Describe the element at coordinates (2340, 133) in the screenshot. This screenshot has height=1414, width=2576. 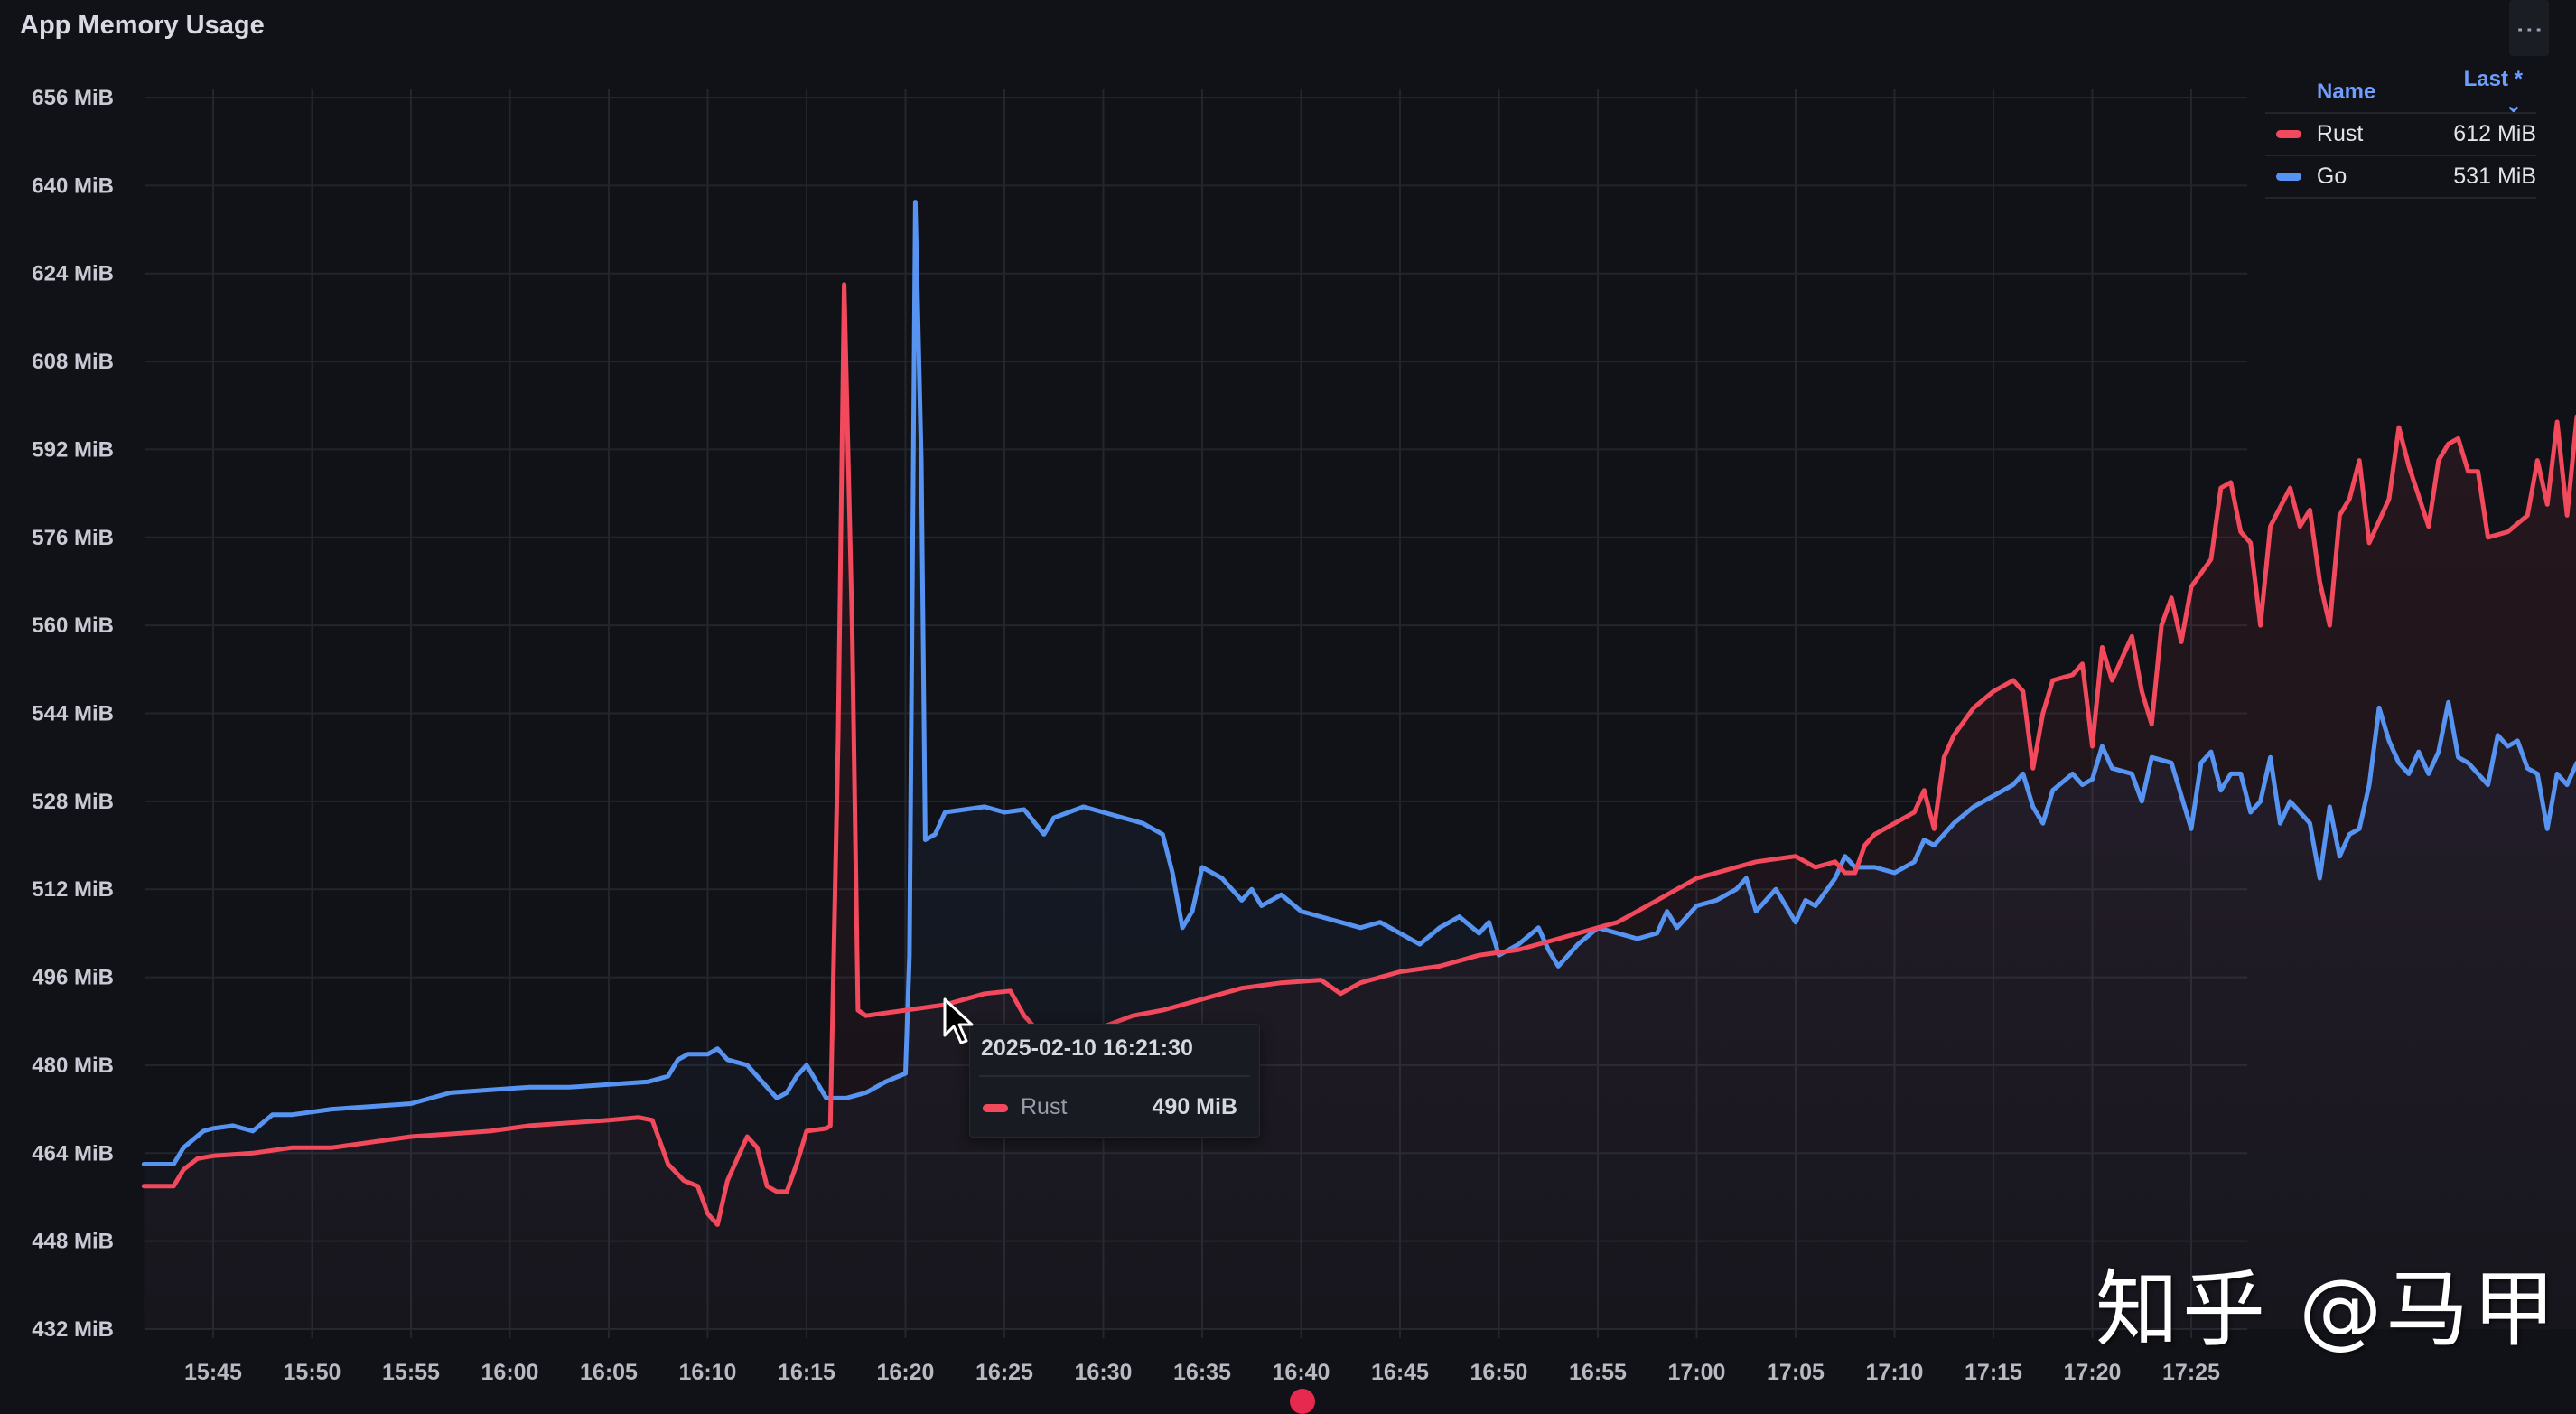
I see `legend-item-name: Rust` at that location.